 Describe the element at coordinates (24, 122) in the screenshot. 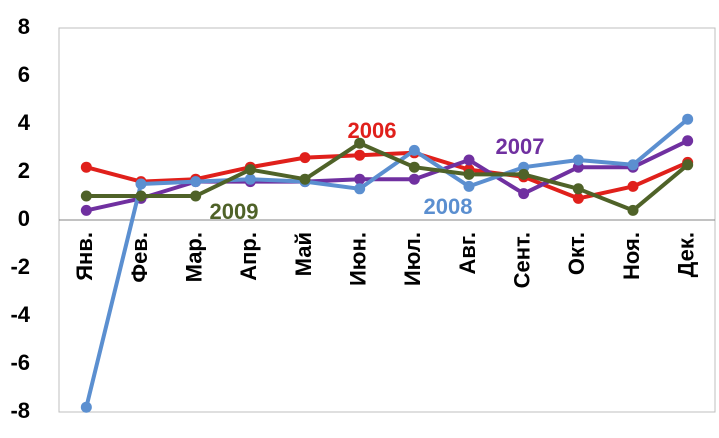

I see `y-tick-label: 4` at that location.